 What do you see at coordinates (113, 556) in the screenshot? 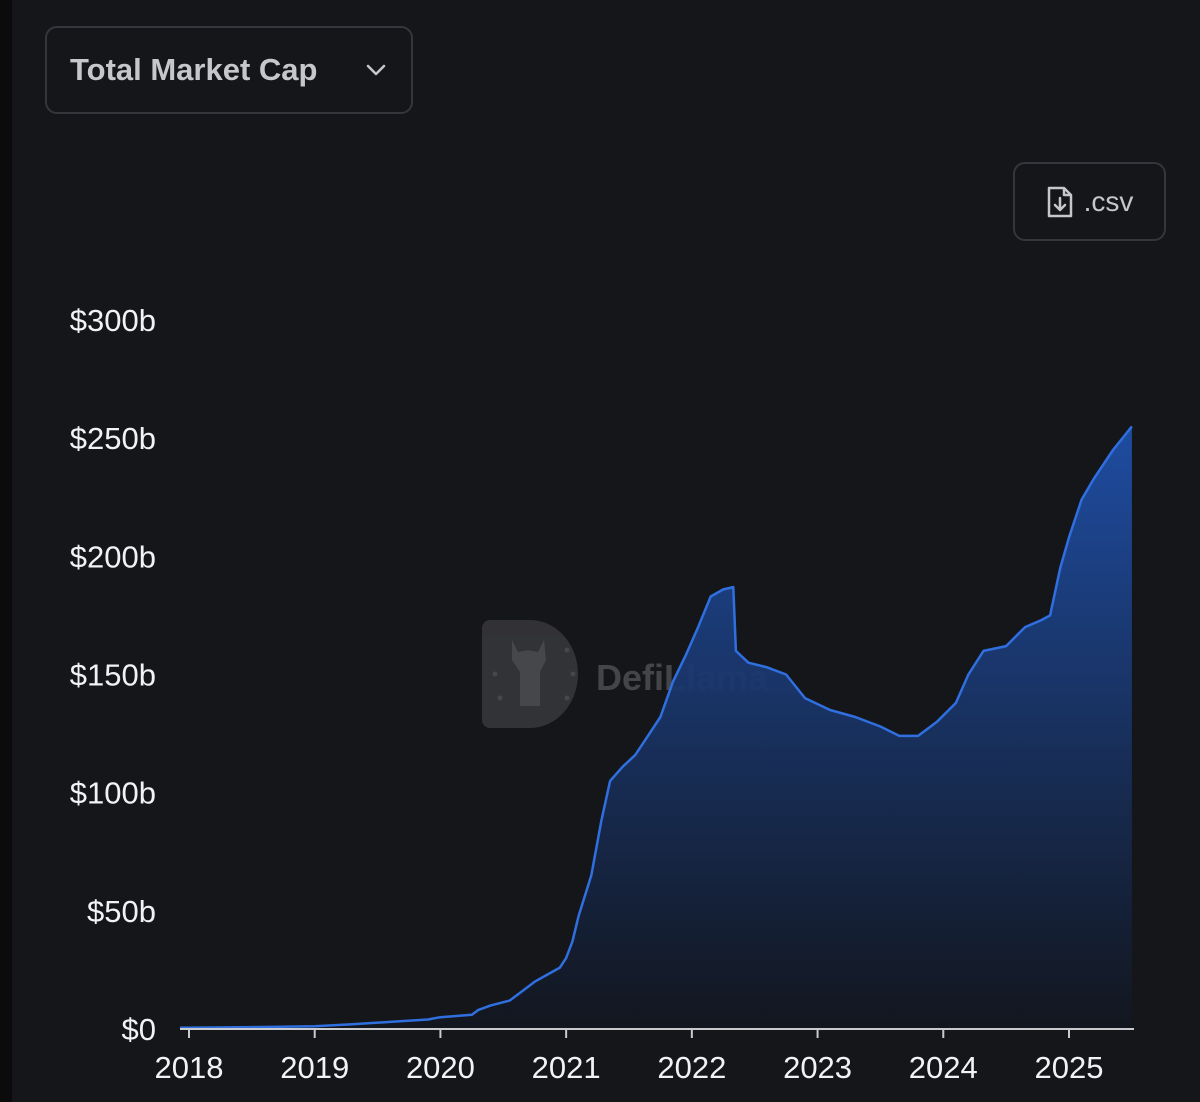
I see `y-tick-label: $200b` at bounding box center [113, 556].